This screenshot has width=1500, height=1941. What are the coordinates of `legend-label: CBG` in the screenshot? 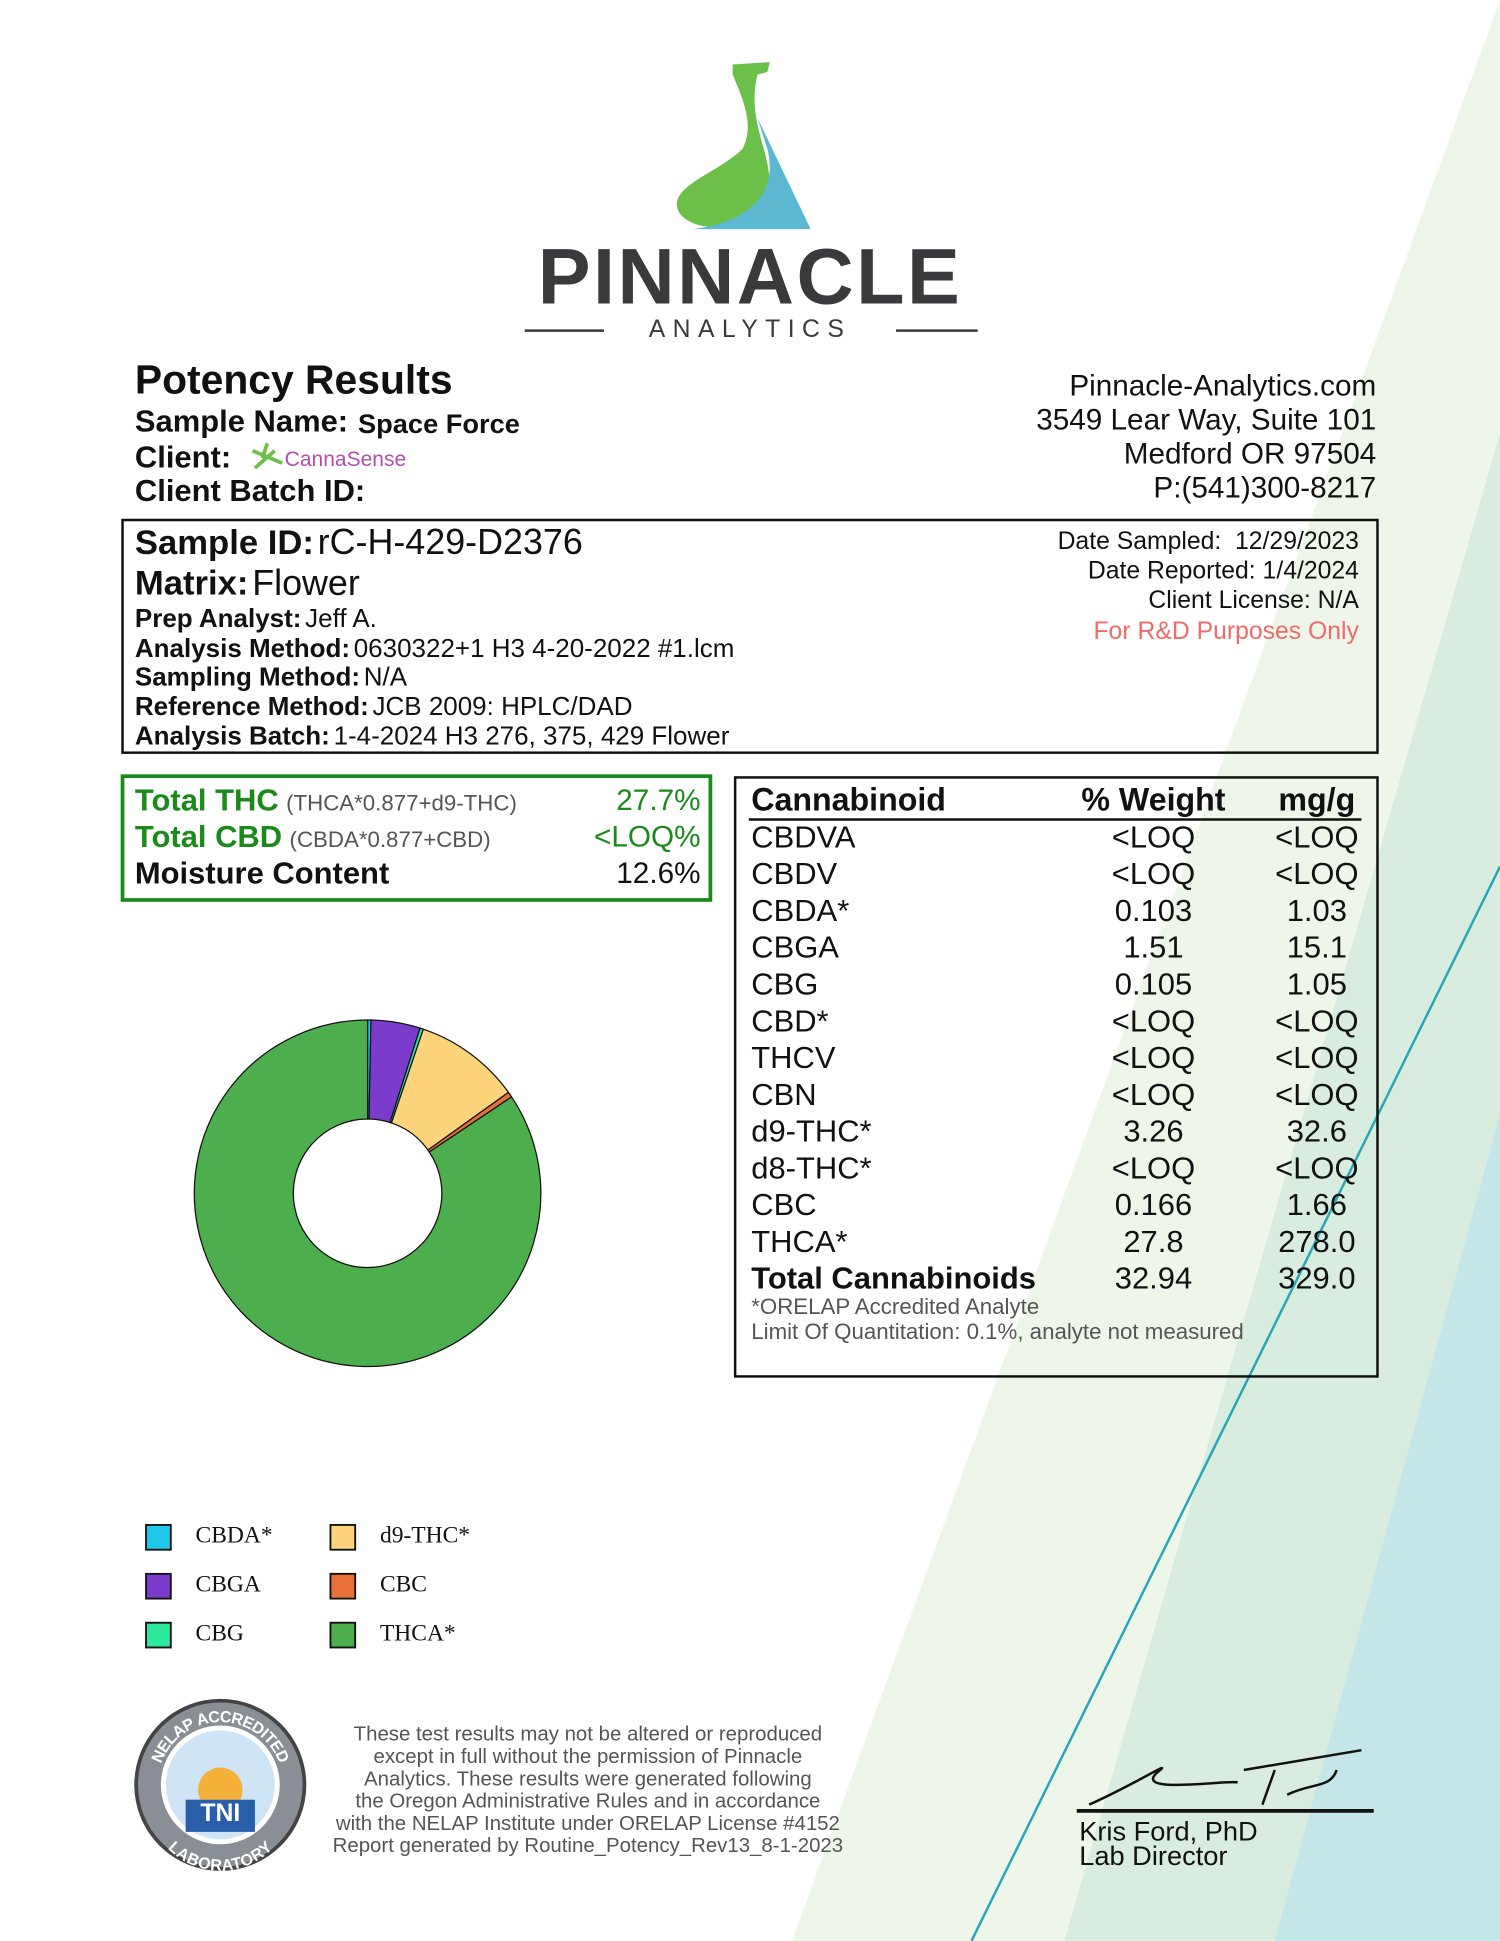 It's located at (220, 1633).